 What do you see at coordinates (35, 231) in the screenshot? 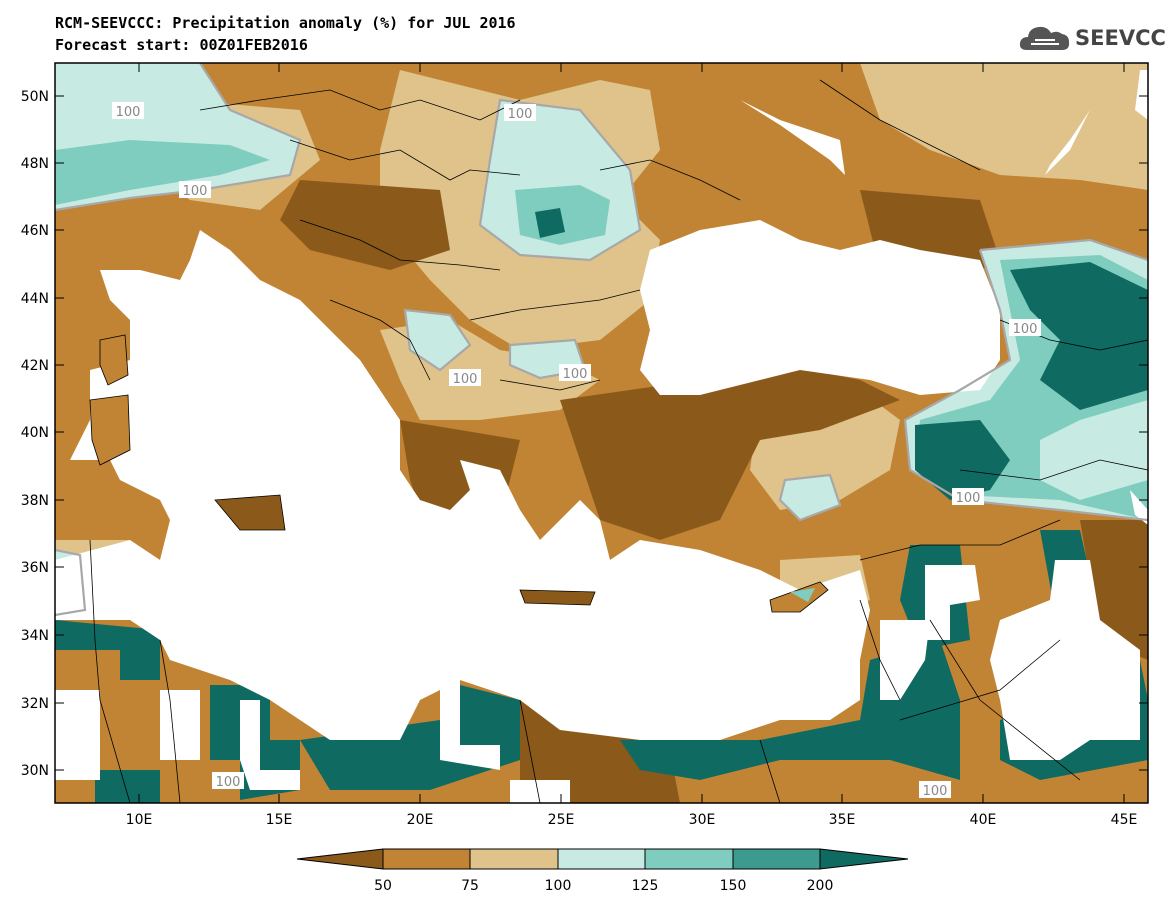
I see `lat-label: 46N` at bounding box center [35, 231].